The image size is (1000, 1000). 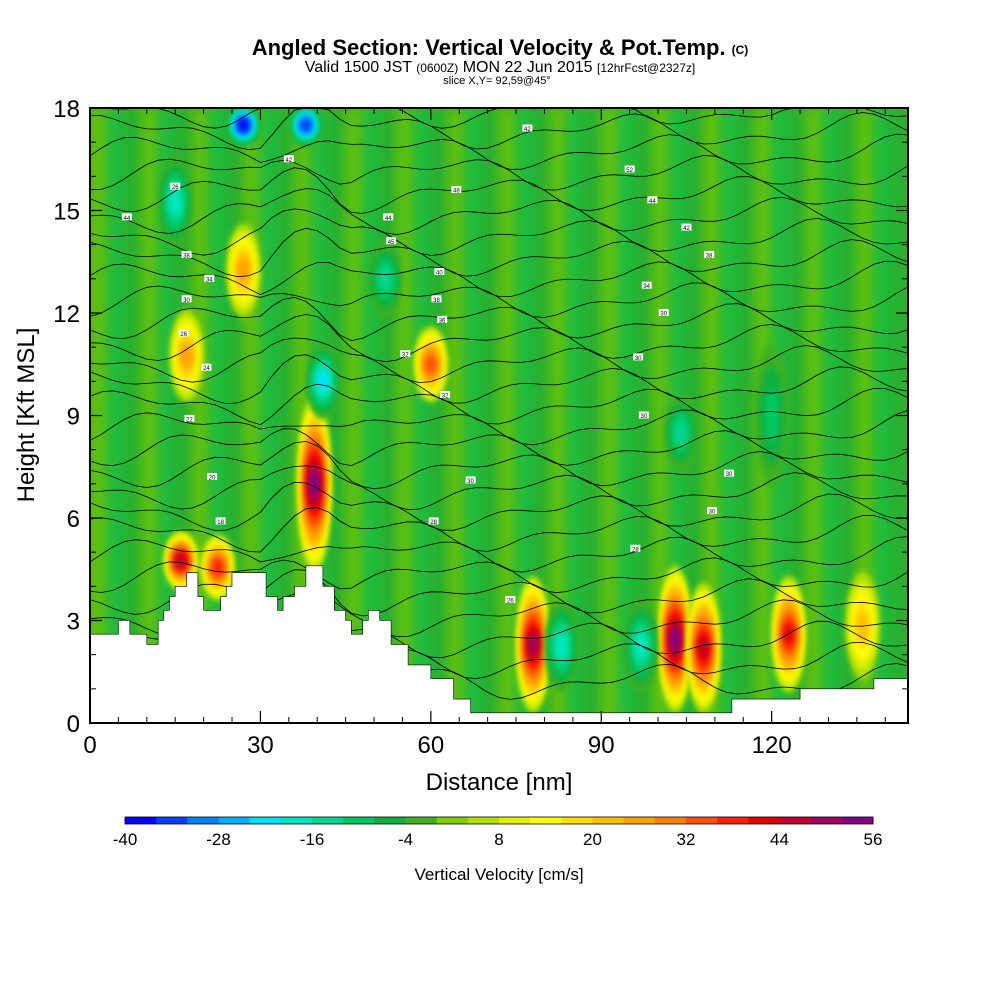 I want to click on contour-label: 32, so click(x=445, y=395).